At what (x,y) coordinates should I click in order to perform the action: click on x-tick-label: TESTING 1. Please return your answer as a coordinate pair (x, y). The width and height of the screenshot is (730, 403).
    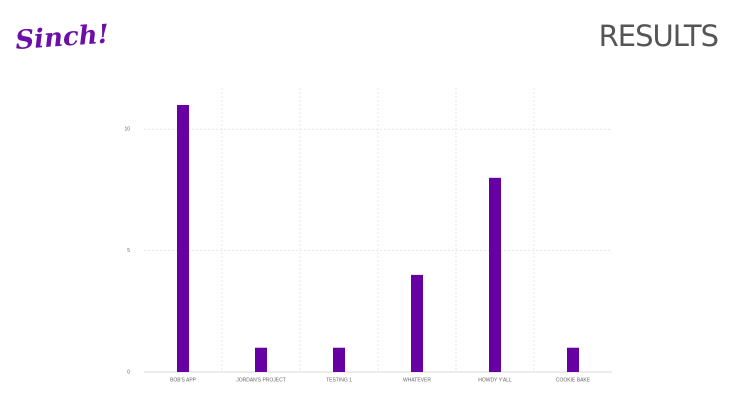
    Looking at the image, I should click on (339, 380).